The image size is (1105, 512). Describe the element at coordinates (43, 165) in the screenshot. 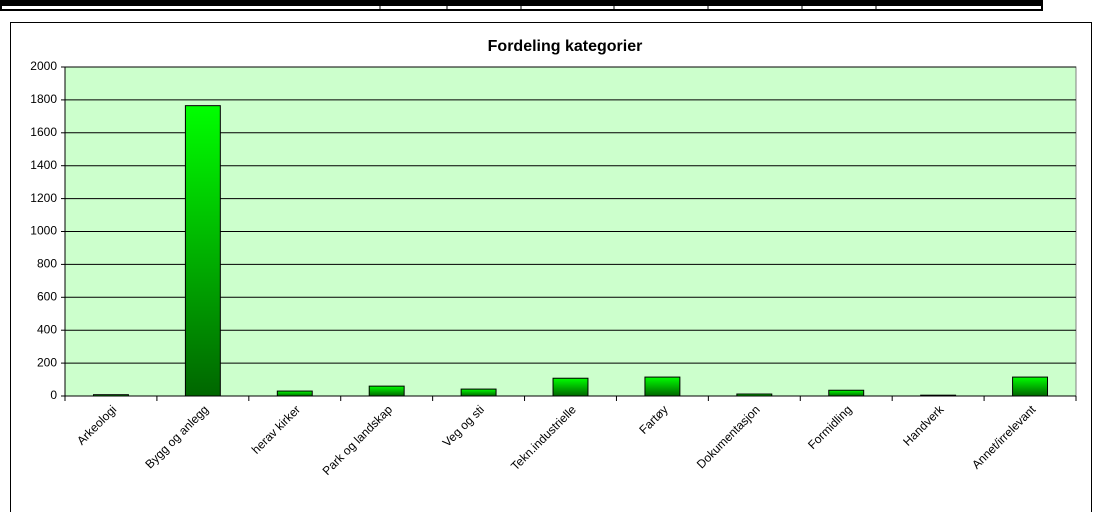

I see `y-tick-label: 1400` at that location.